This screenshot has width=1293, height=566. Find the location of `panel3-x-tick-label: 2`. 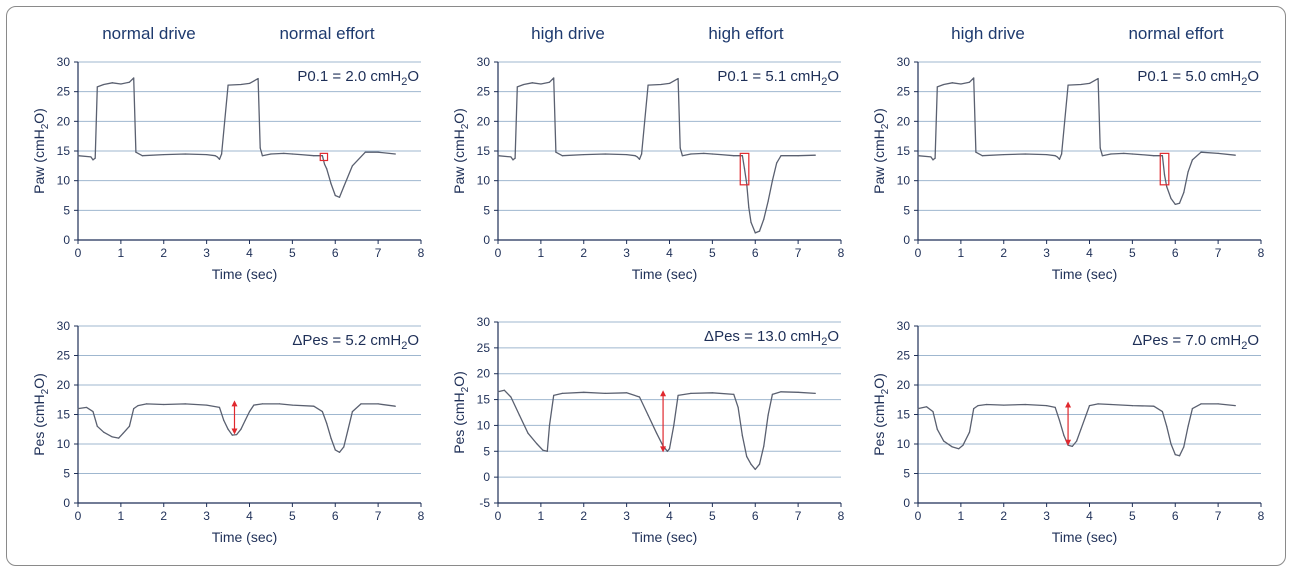

panel3-x-tick-label: 2 is located at coordinates (1003, 253).